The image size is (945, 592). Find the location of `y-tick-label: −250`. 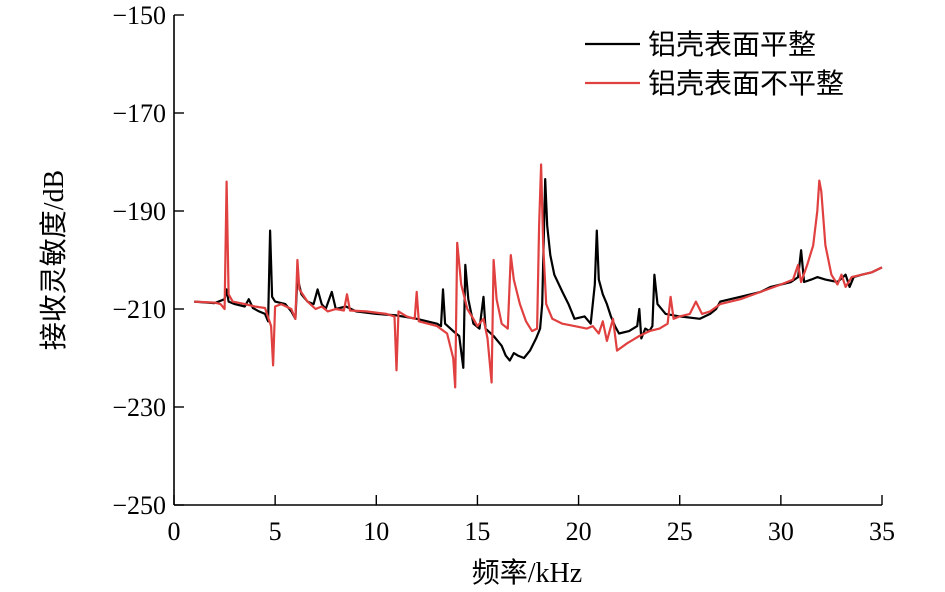

y-tick-label: −250 is located at coordinates (139, 505).